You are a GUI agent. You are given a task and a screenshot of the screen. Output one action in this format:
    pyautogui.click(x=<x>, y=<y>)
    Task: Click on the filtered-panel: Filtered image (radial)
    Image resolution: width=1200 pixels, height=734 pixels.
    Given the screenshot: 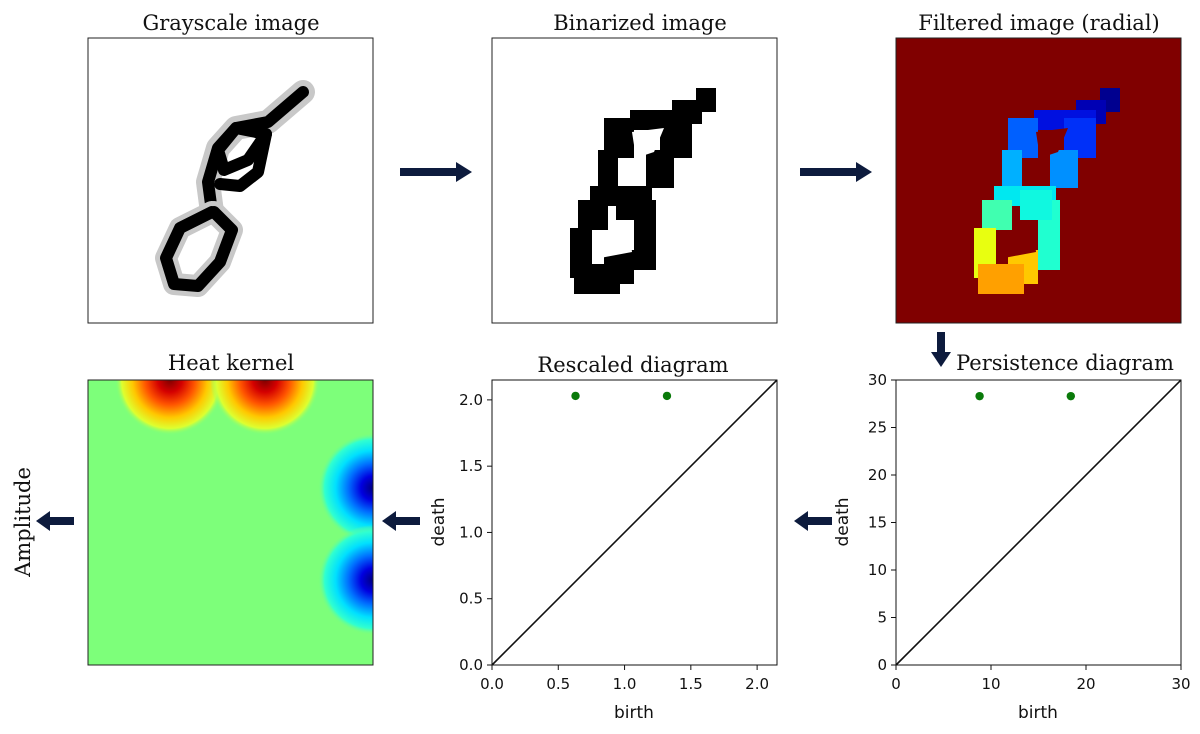 What is the action you would take?
    pyautogui.click(x=1038, y=167)
    